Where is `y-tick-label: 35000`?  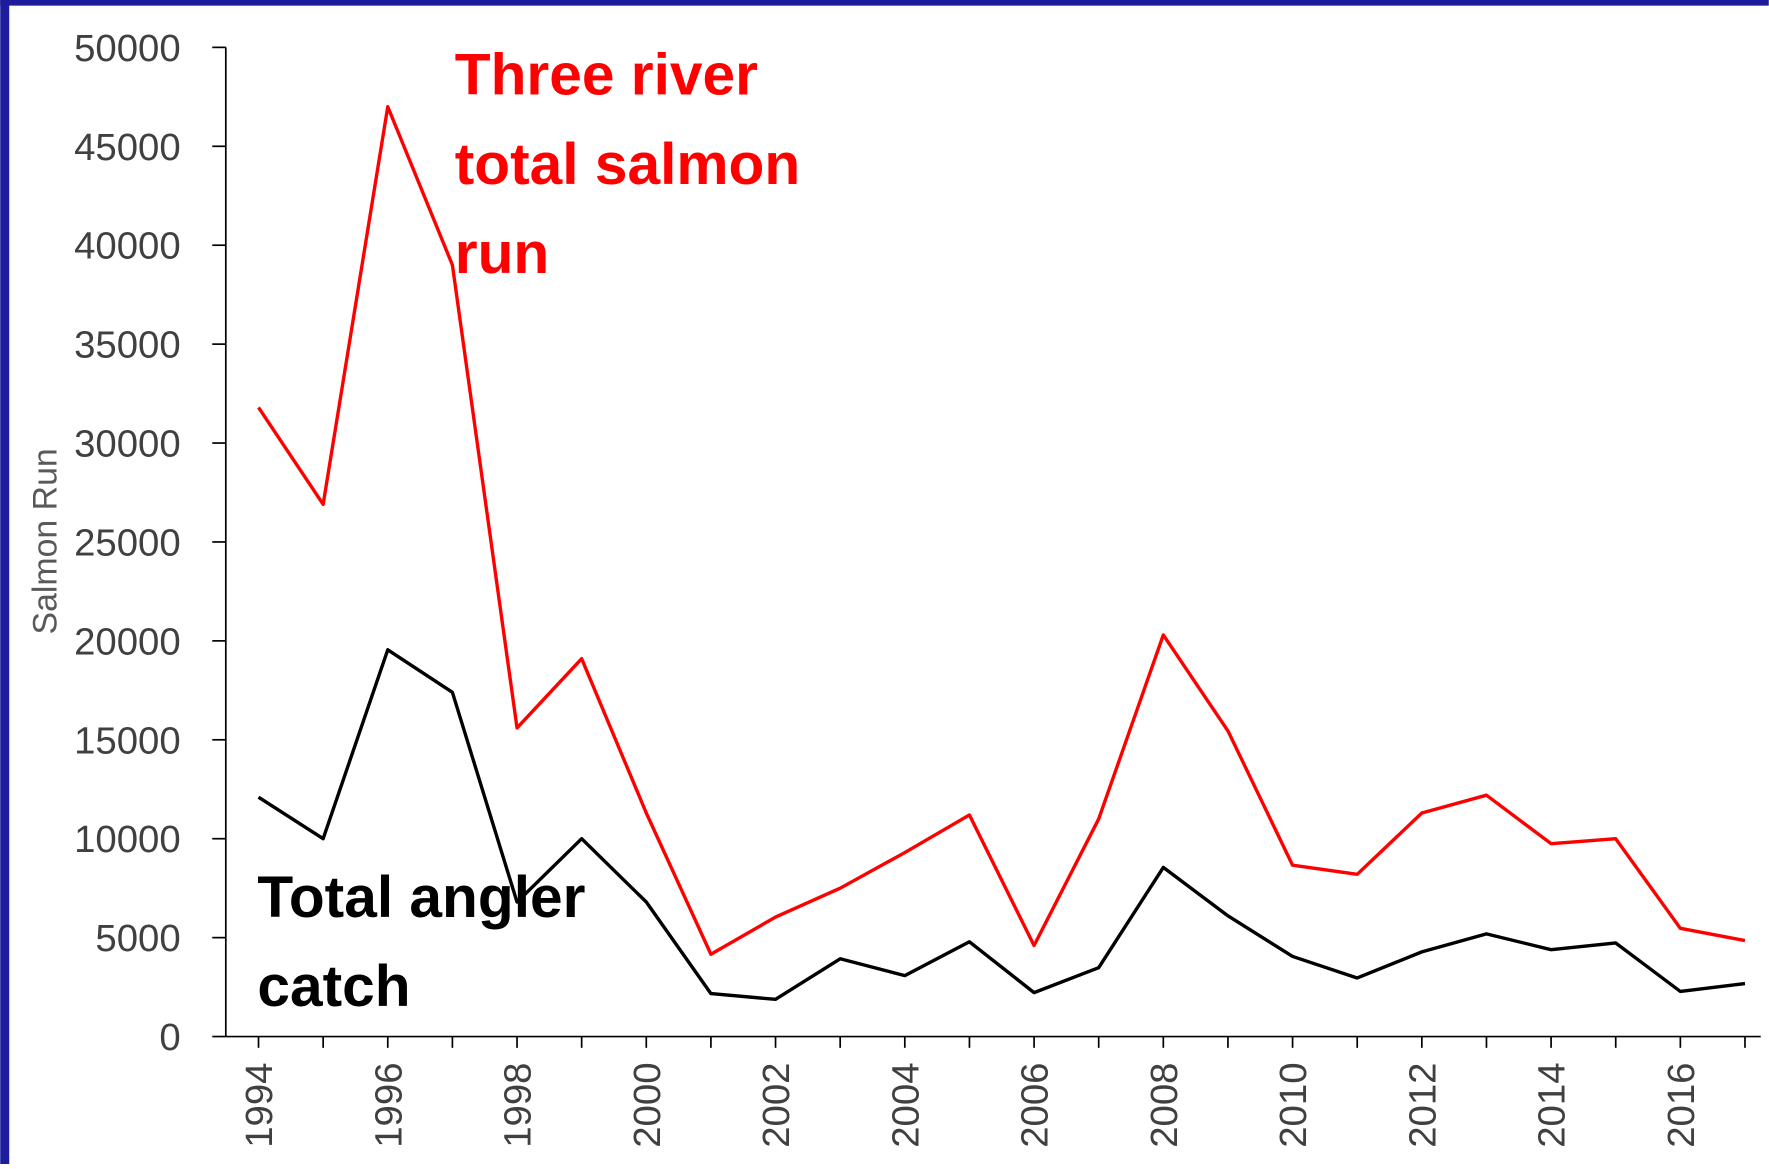 y-tick-label: 35000 is located at coordinates (127, 345).